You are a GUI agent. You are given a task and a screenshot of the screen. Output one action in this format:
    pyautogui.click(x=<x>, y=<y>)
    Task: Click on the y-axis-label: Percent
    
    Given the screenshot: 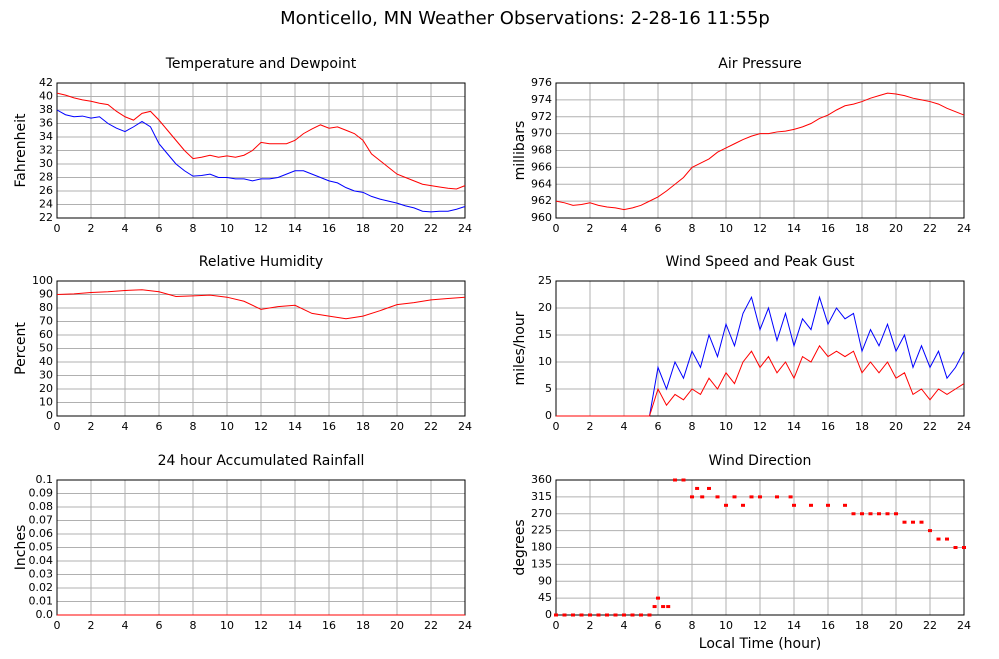 What is the action you would take?
    pyautogui.click(x=21, y=348)
    